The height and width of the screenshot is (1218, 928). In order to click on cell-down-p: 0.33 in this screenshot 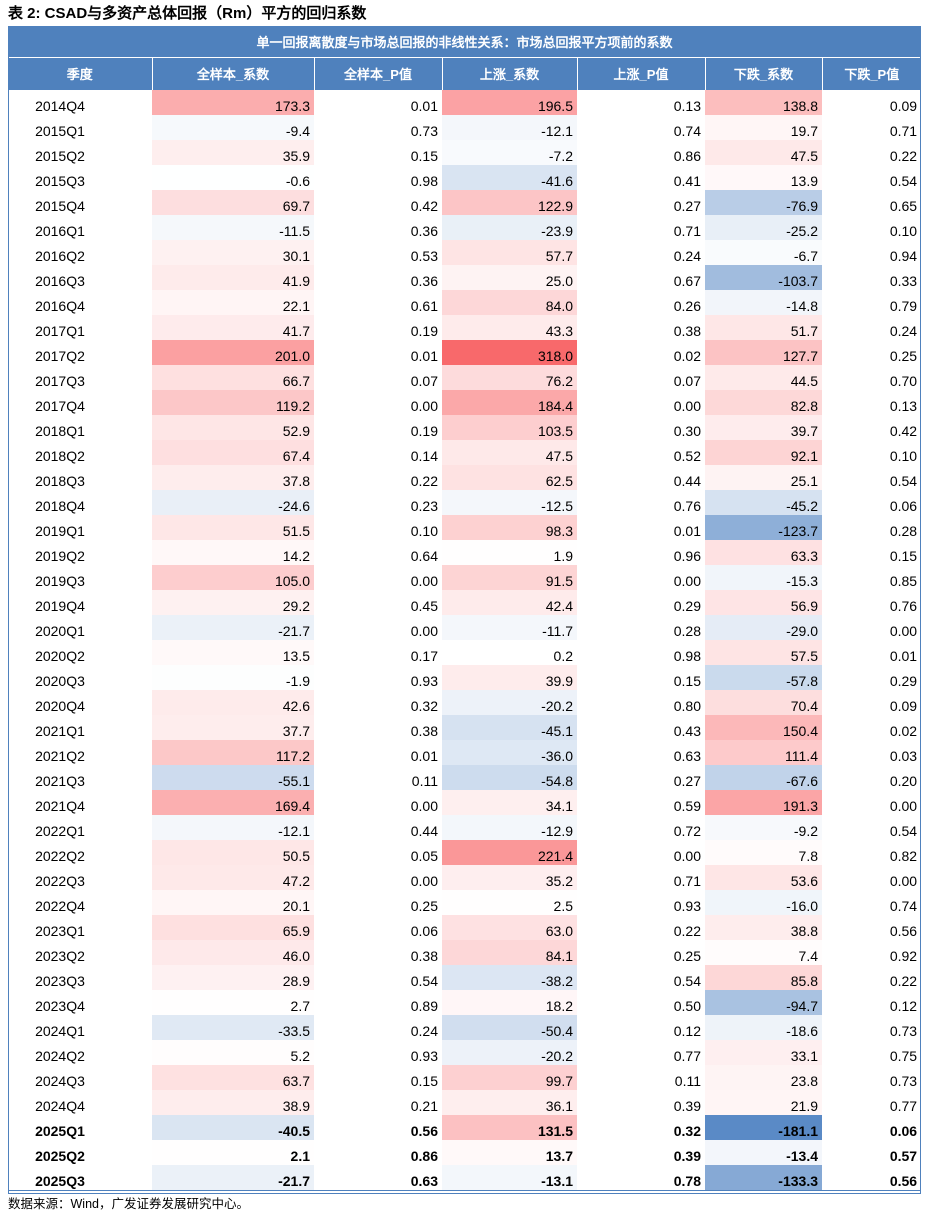, I will do `click(903, 281)`.